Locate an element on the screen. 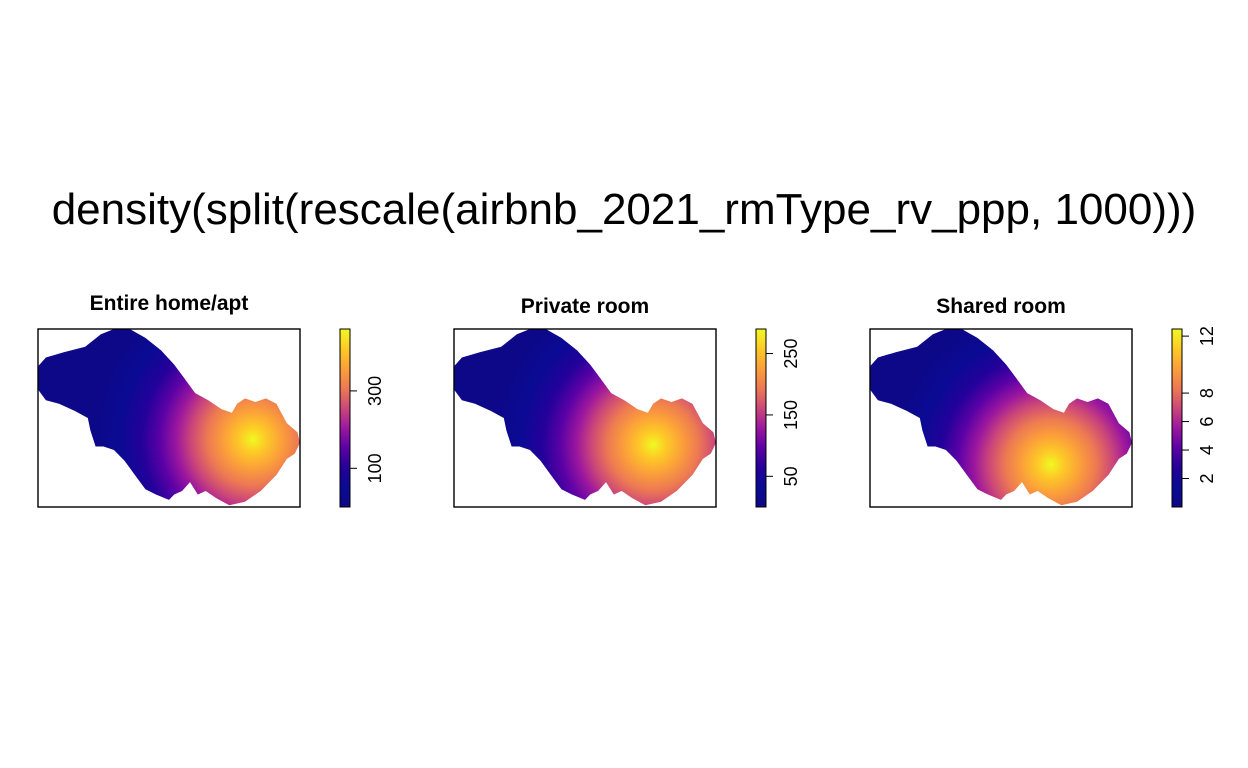 This screenshot has width=1248, height=768. panel-title-shared-room: Shared room is located at coordinates (1001, 306).